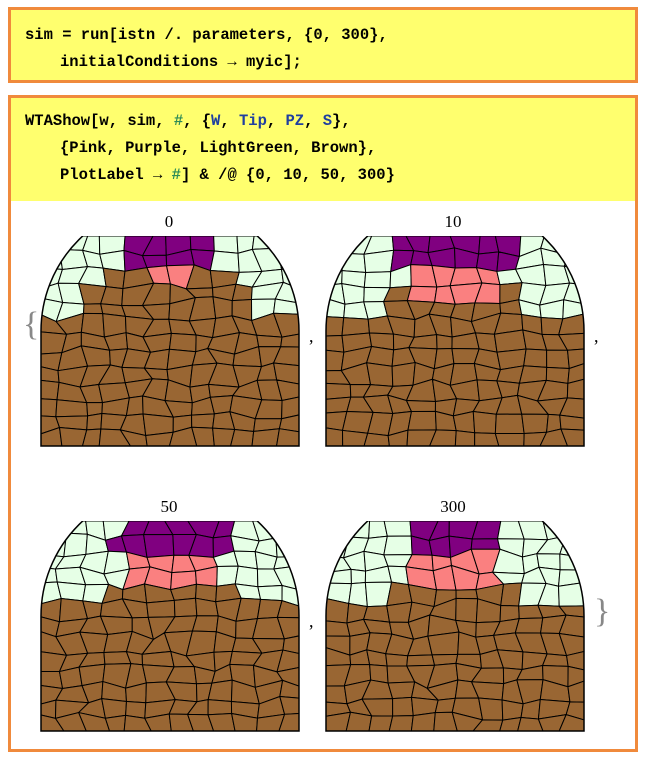  I want to click on plot-label: 10, so click(453, 221).